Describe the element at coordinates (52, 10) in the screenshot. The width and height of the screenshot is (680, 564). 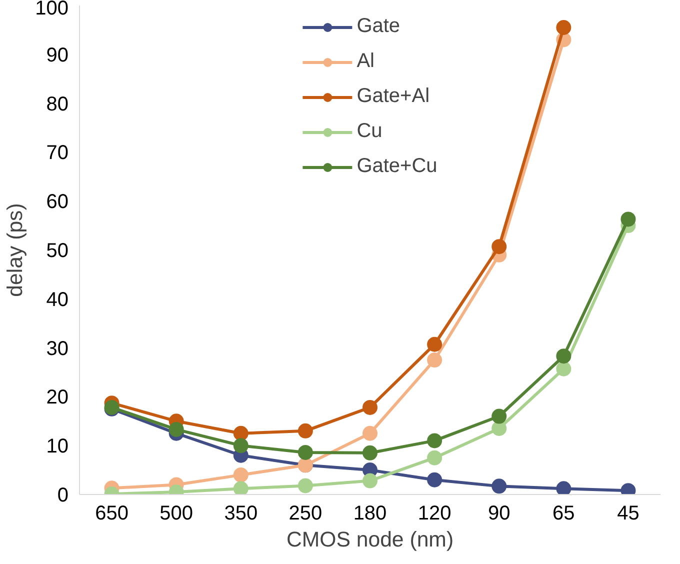
I see `y-tick-label: 100` at that location.